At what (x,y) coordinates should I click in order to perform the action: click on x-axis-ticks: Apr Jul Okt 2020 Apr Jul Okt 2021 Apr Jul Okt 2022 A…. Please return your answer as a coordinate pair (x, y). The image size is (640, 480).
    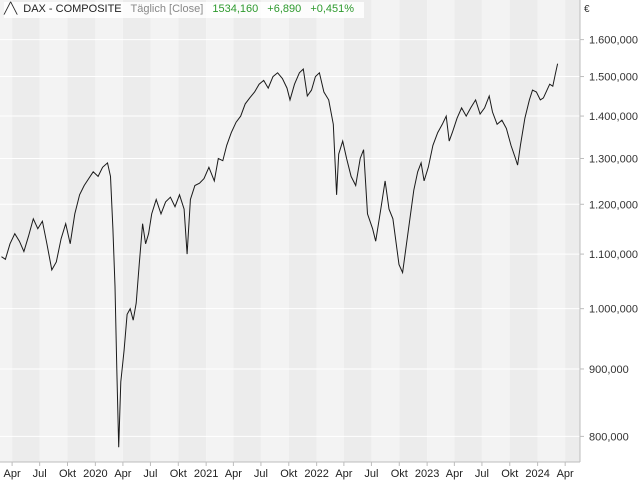
    Looking at the image, I should click on (289, 471).